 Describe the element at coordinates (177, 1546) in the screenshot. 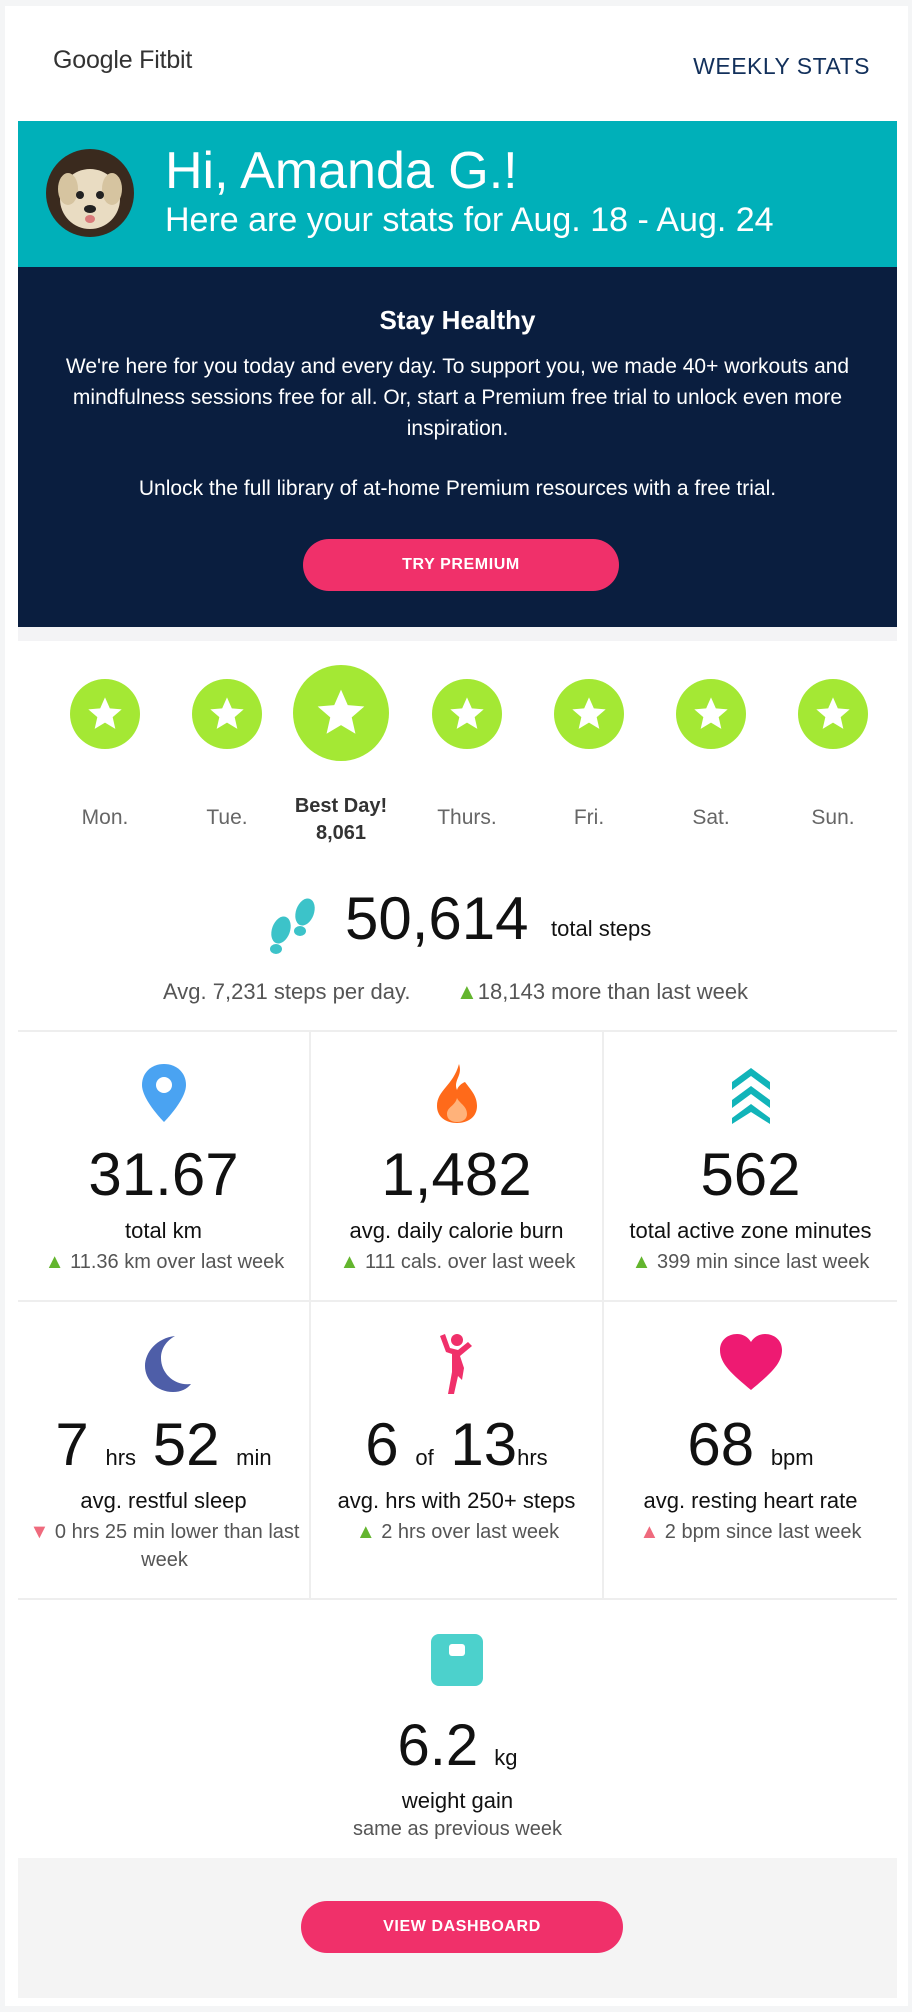

I see `sleep-delta-text: 0 hrs 25 min lower than last week` at that location.